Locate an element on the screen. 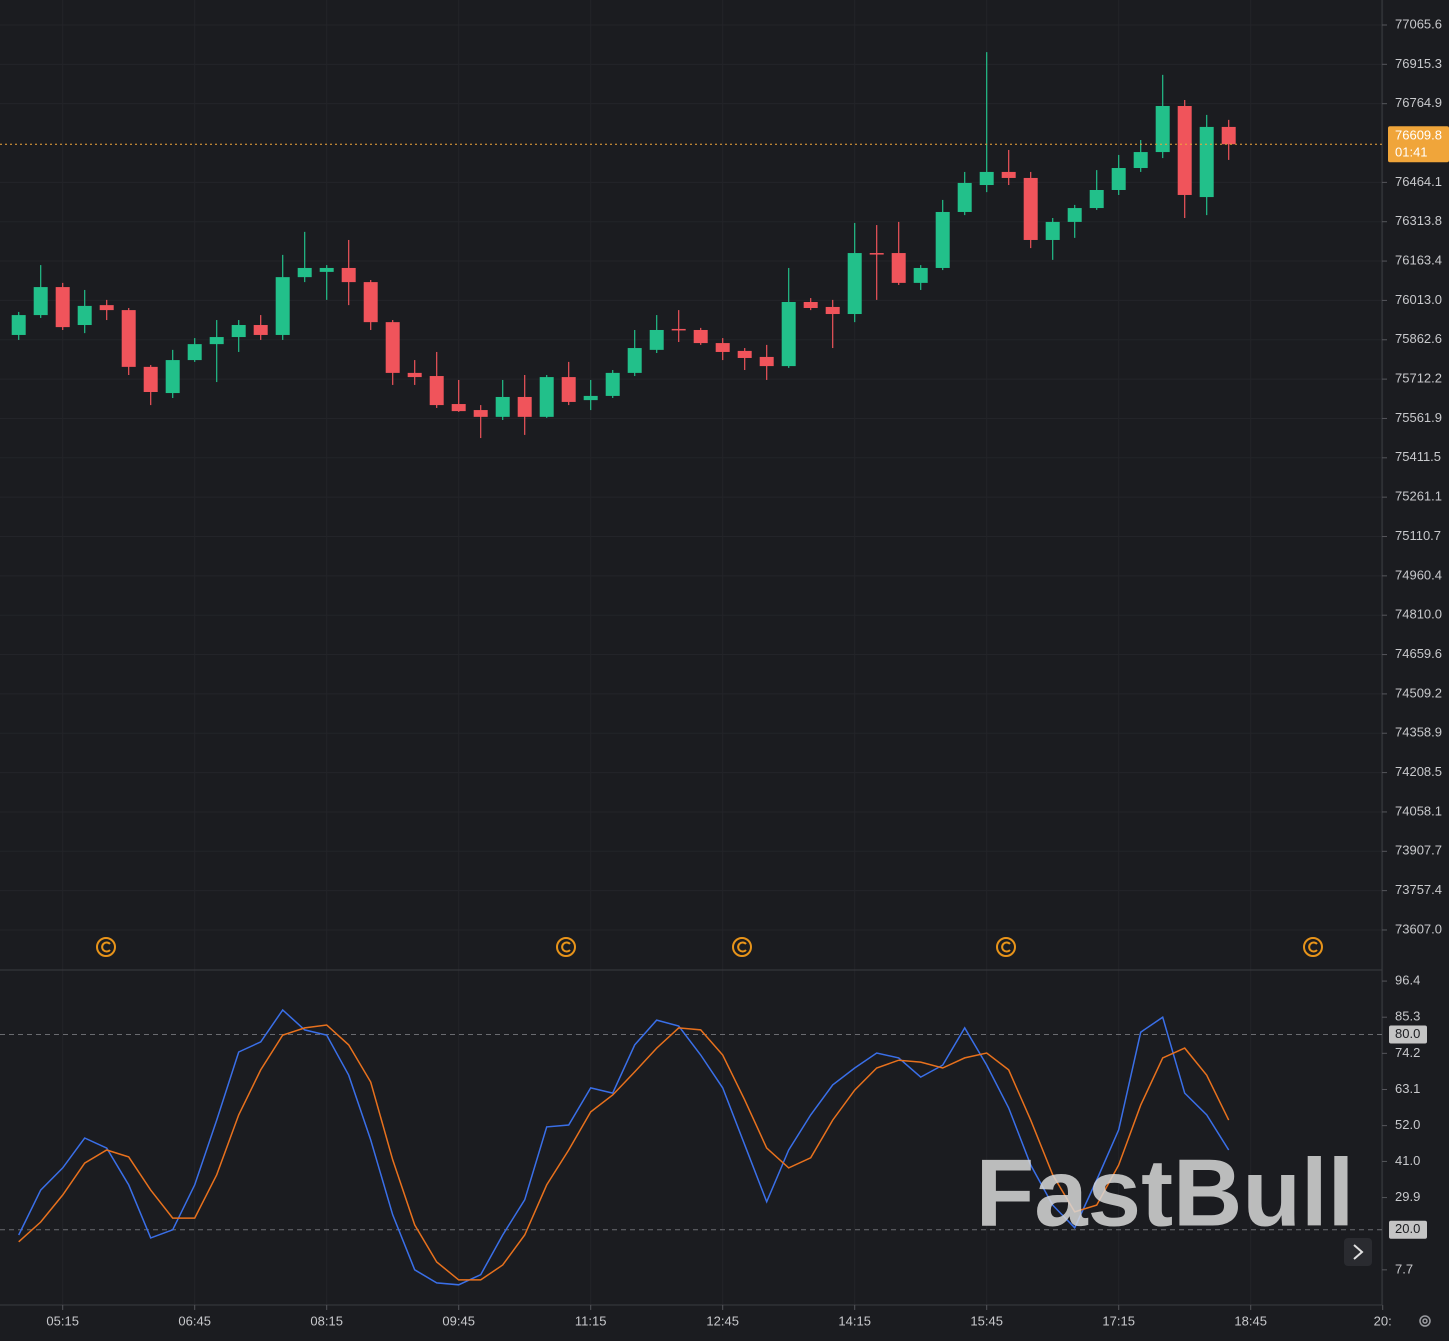  level-label-bg is located at coordinates (1408, 1034).